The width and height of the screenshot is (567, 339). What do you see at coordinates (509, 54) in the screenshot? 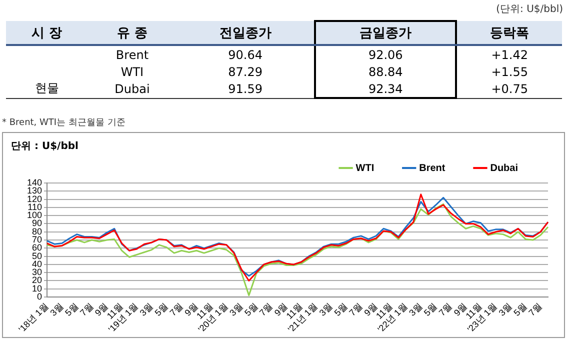
I see `text: +1.42` at bounding box center [509, 54].